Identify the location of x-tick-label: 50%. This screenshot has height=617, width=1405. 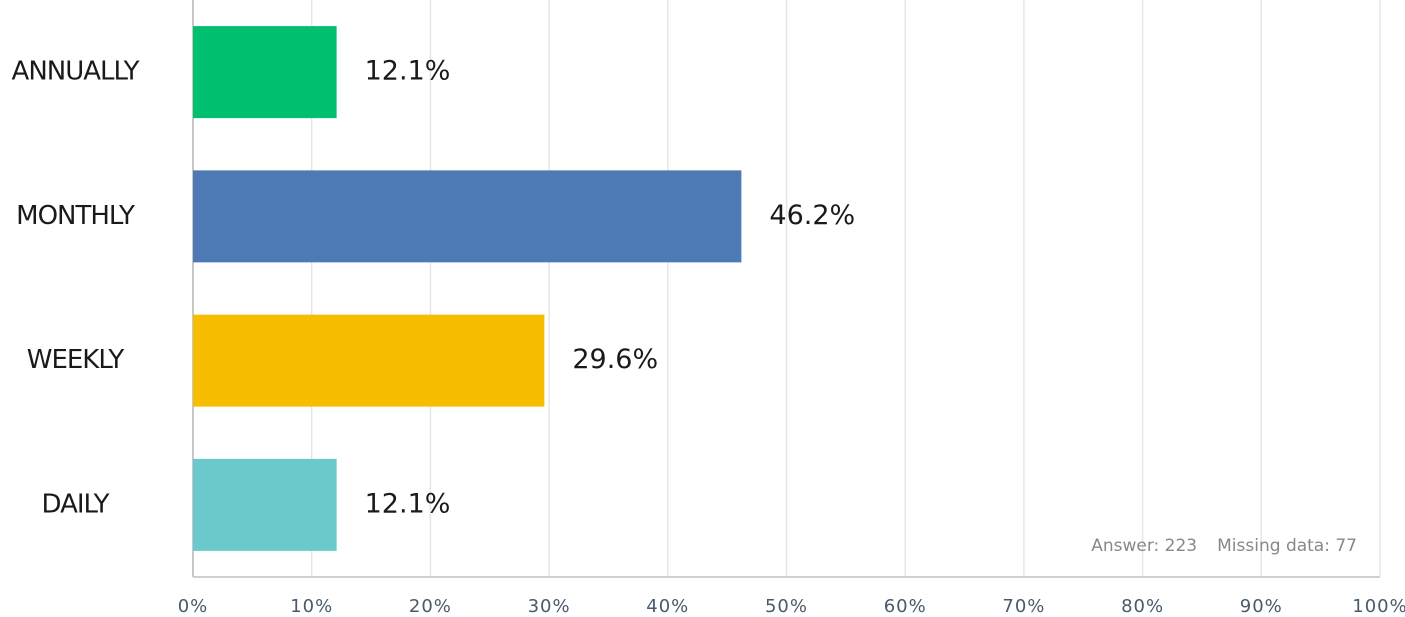
(786, 606).